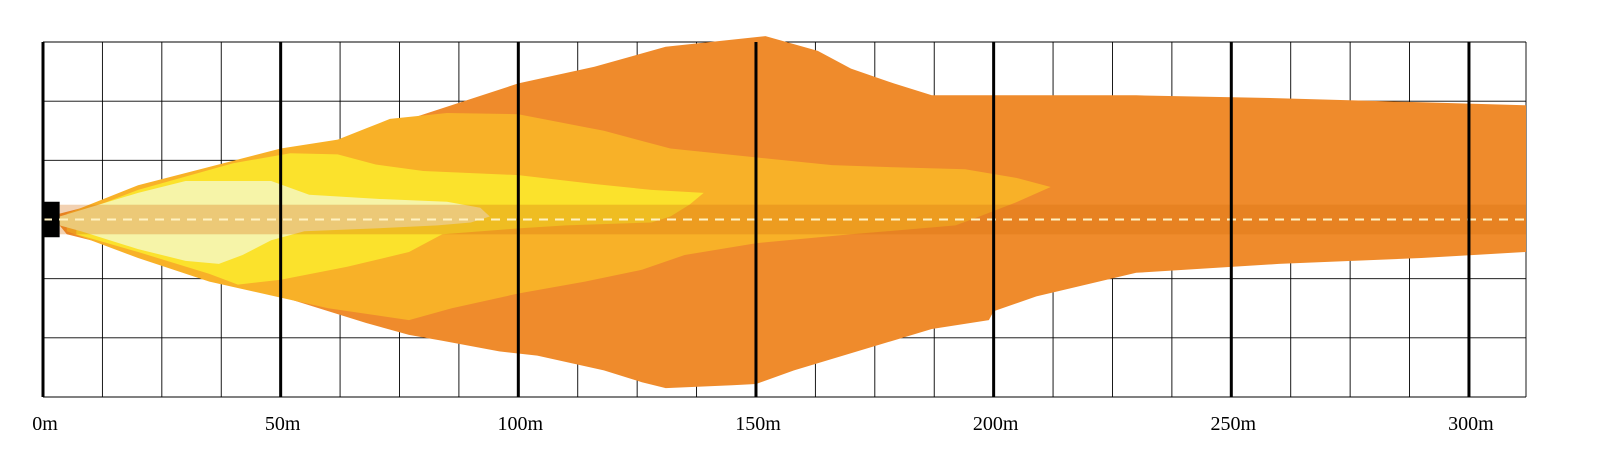 The image size is (1600, 476). Describe the element at coordinates (521, 424) in the screenshot. I see `x-tick-label: 100m` at that location.